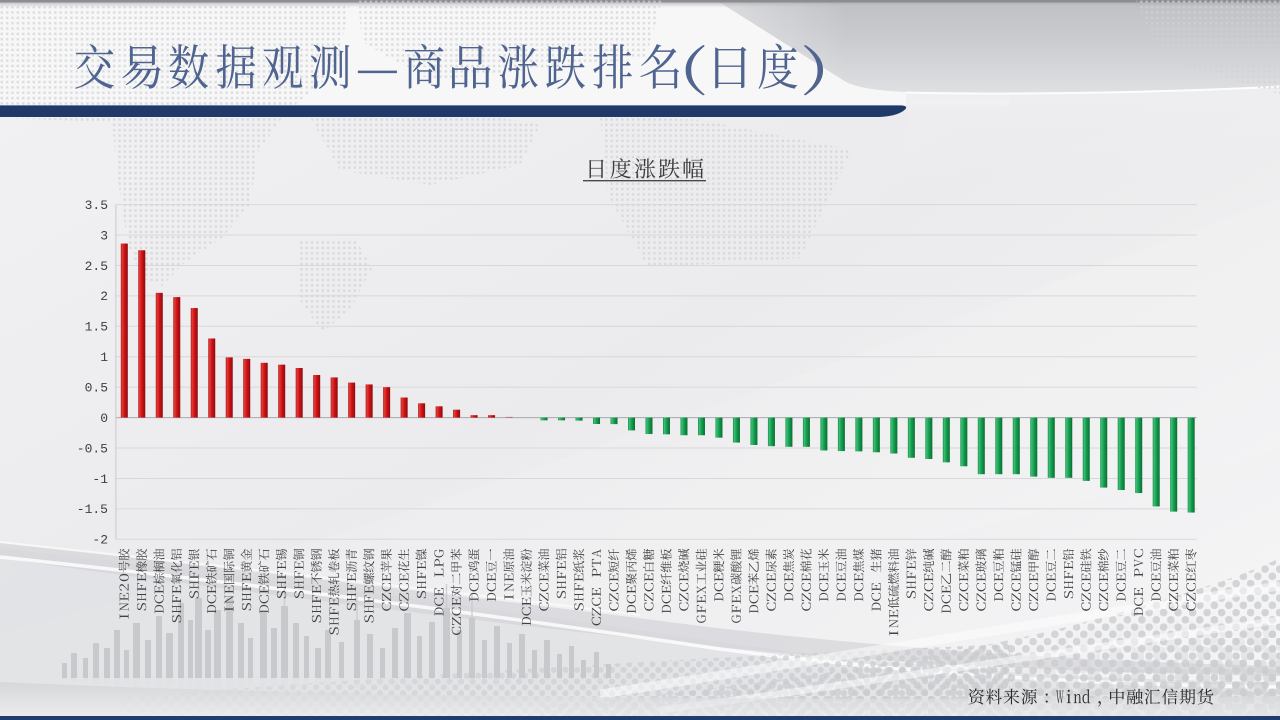  What do you see at coordinates (104, 418) in the screenshot?
I see `svg-text: 0` at bounding box center [104, 418].